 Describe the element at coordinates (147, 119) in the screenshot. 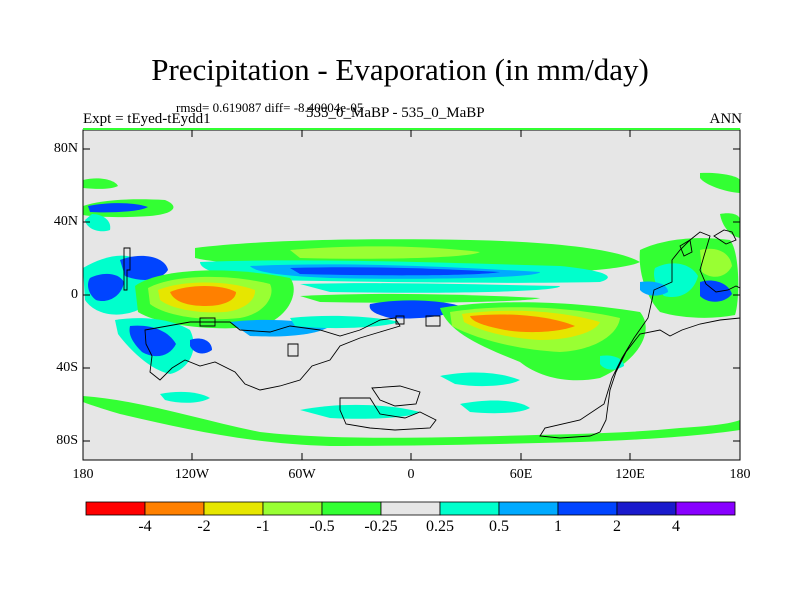

I see `experiment-label: Expt = tEyed-tEydd1` at that location.